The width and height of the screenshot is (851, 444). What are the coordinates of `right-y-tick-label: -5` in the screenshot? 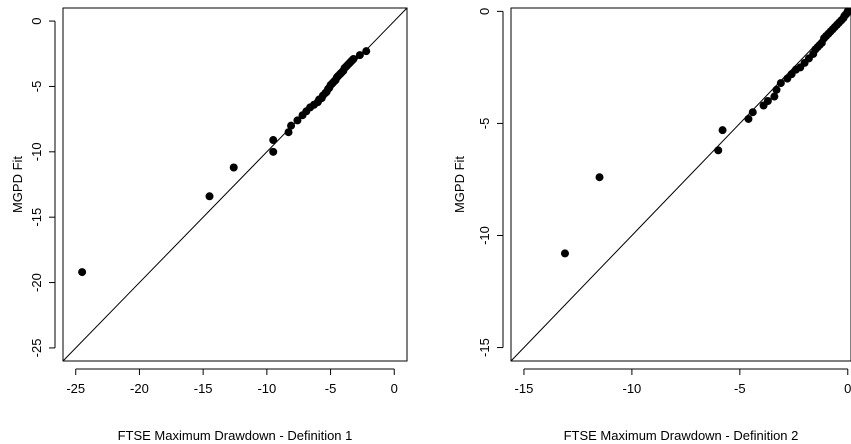 It's located at (484, 124).